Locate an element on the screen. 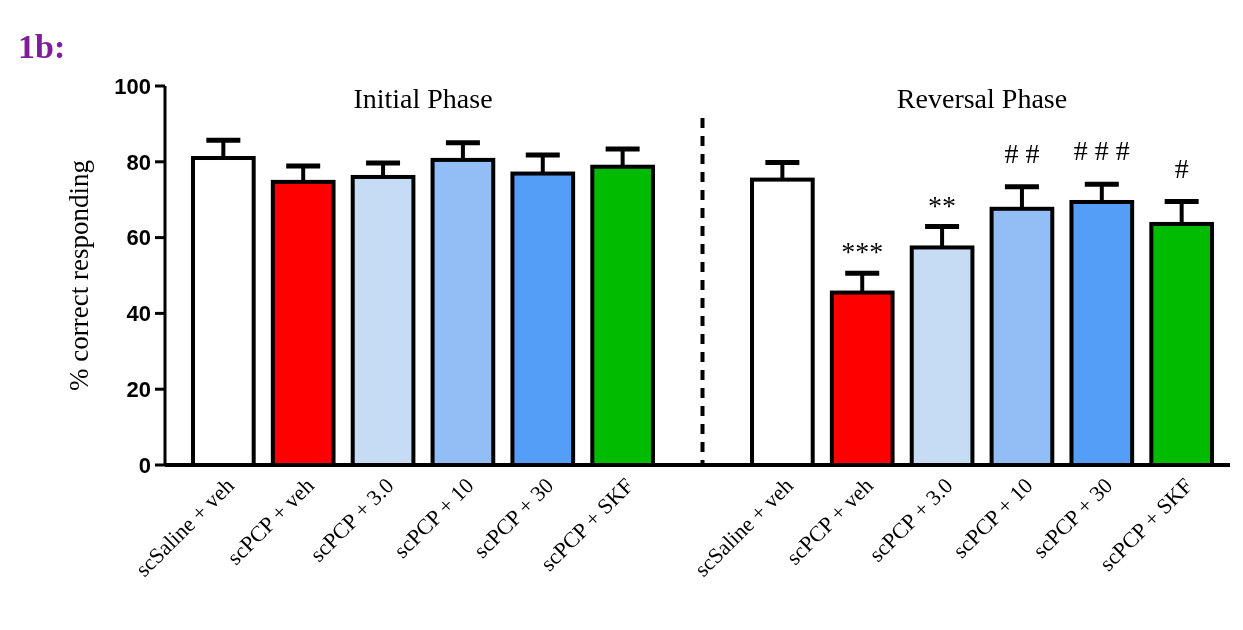  annotation: # # # is located at coordinates (1101, 151).